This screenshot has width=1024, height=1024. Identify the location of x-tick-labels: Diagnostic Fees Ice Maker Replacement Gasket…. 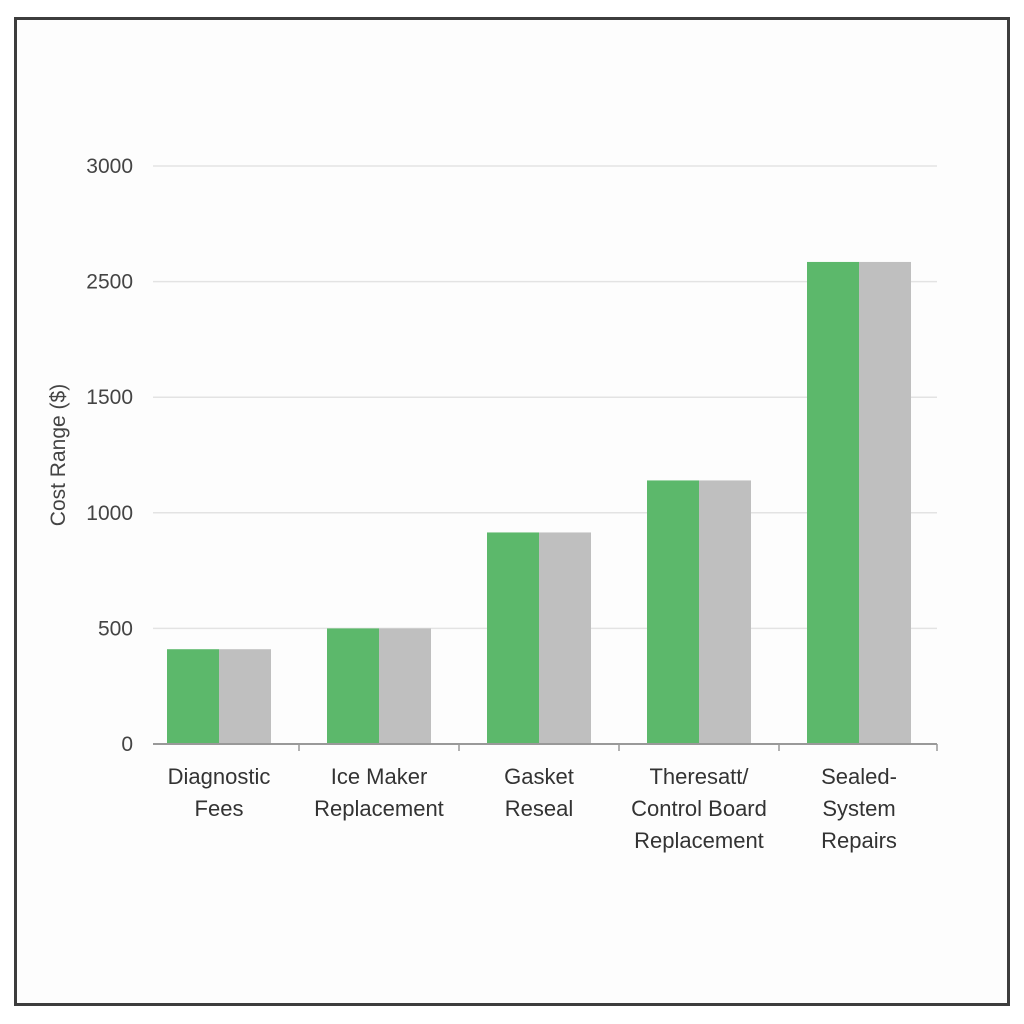
(532, 808).